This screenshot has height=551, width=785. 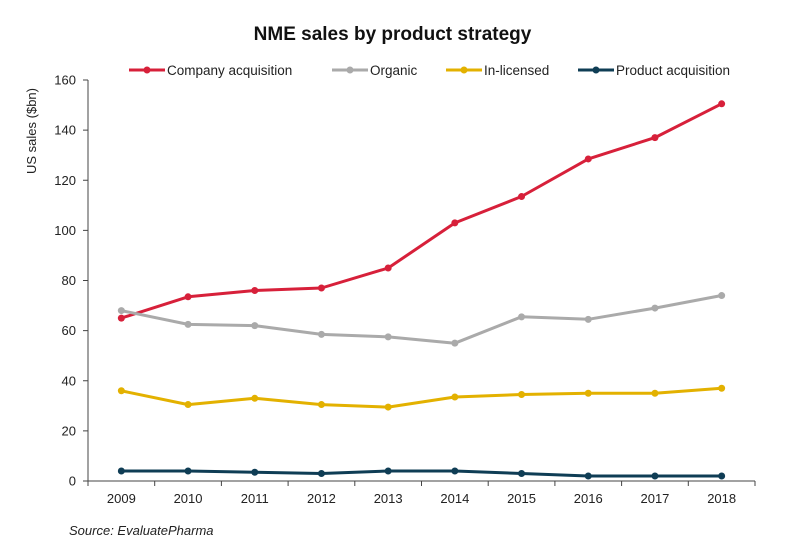 I want to click on x-tick-label: 2012, so click(x=321, y=498).